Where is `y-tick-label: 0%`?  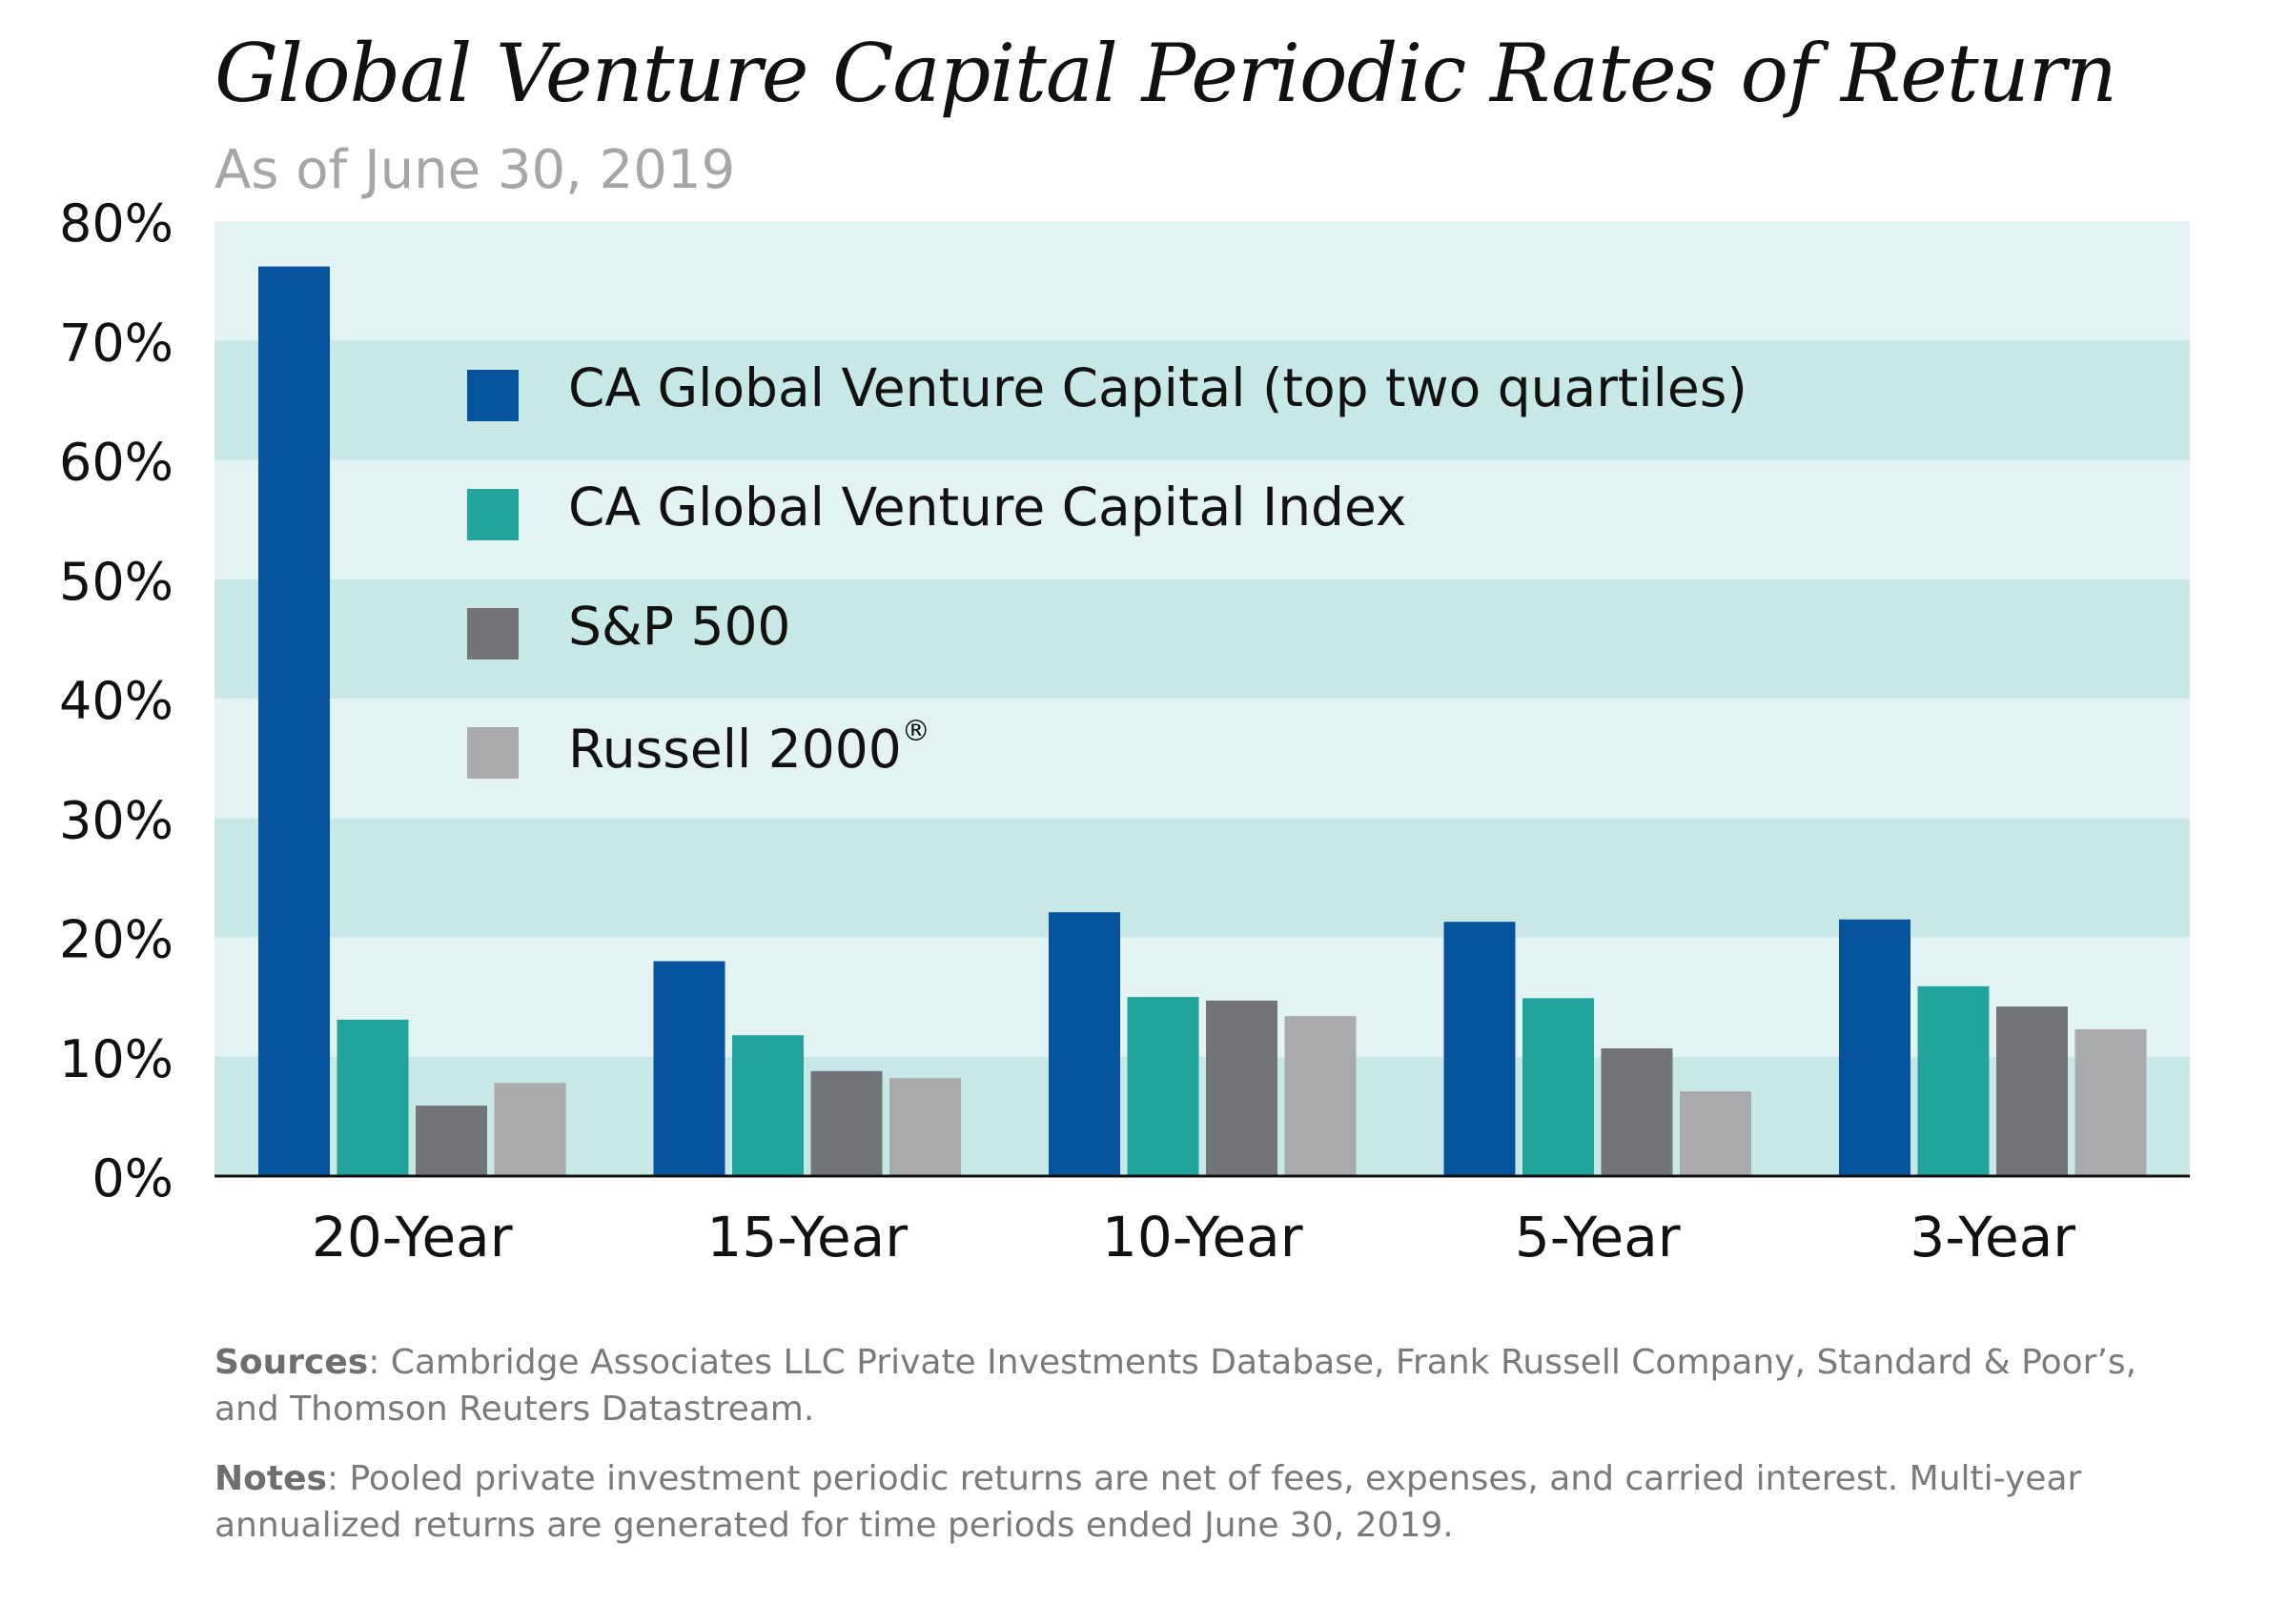 y-tick-label: 0% is located at coordinates (133, 1178).